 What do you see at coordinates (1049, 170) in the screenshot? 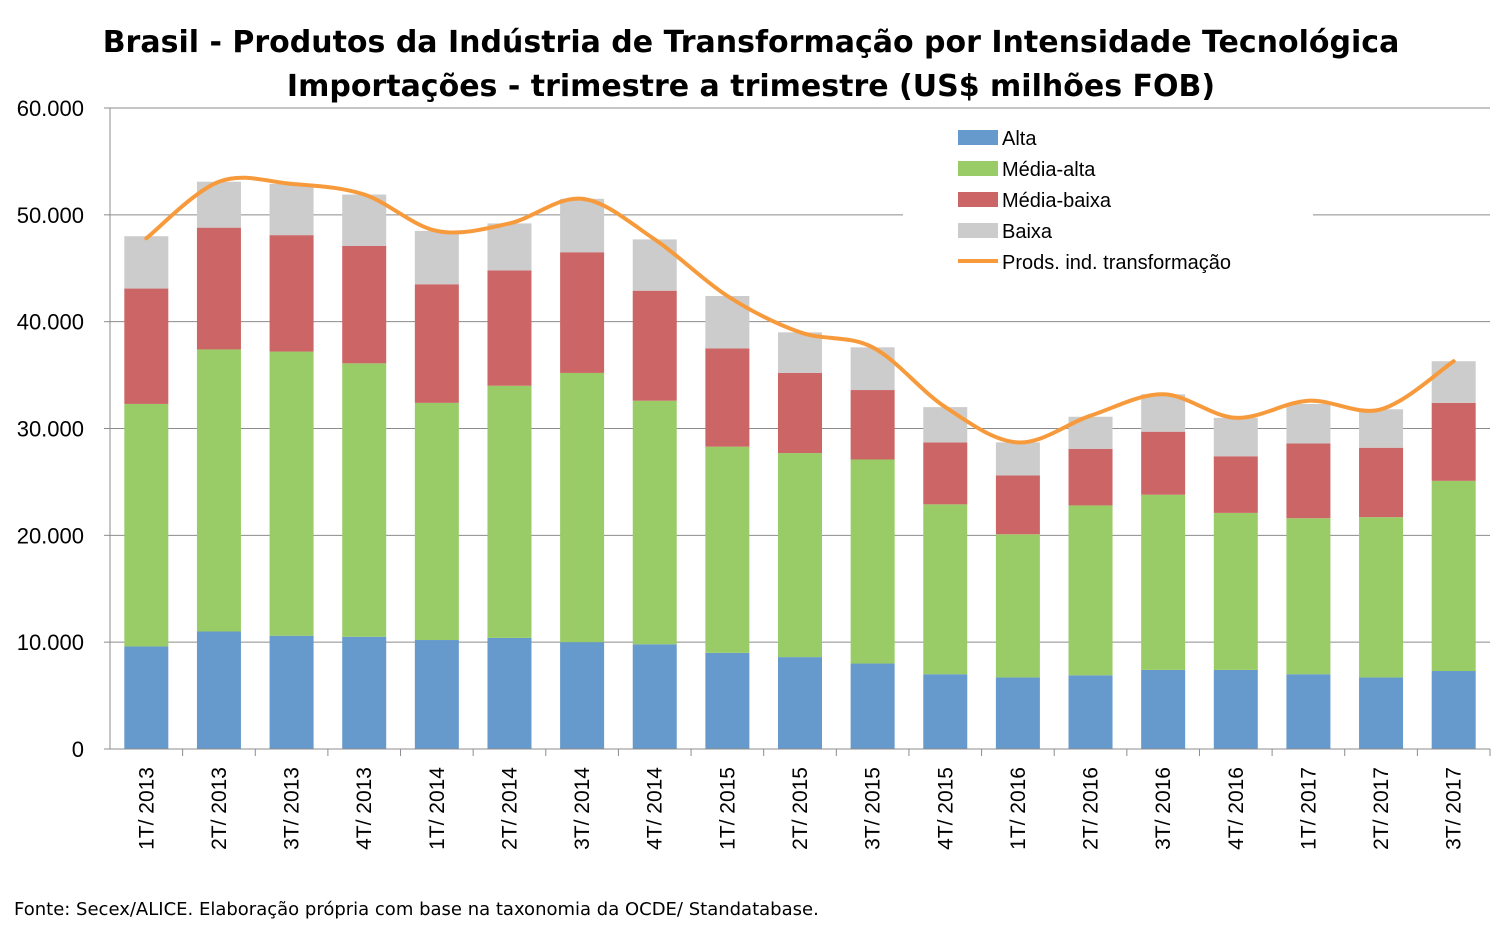
I see `legend-label: Média-alta` at bounding box center [1049, 170].